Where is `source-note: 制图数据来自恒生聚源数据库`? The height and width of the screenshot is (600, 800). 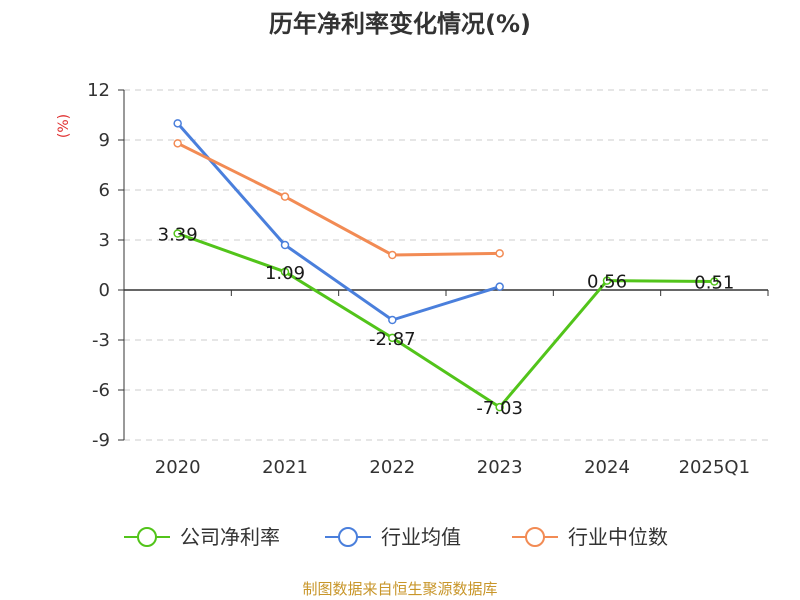
source-note: 制图数据来自恒生聚源数据库 is located at coordinates (399, 589).